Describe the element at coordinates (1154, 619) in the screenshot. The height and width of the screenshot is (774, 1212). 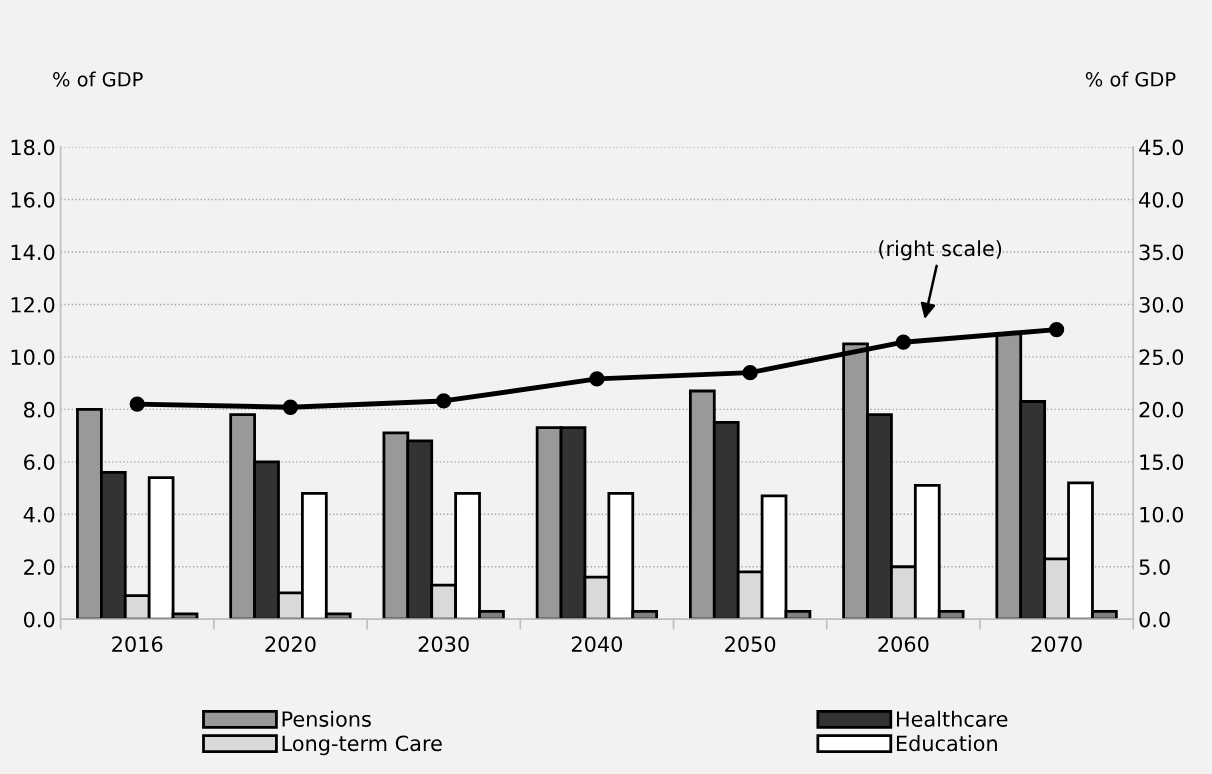
I see `y2-tick-label: 0.0` at that location.